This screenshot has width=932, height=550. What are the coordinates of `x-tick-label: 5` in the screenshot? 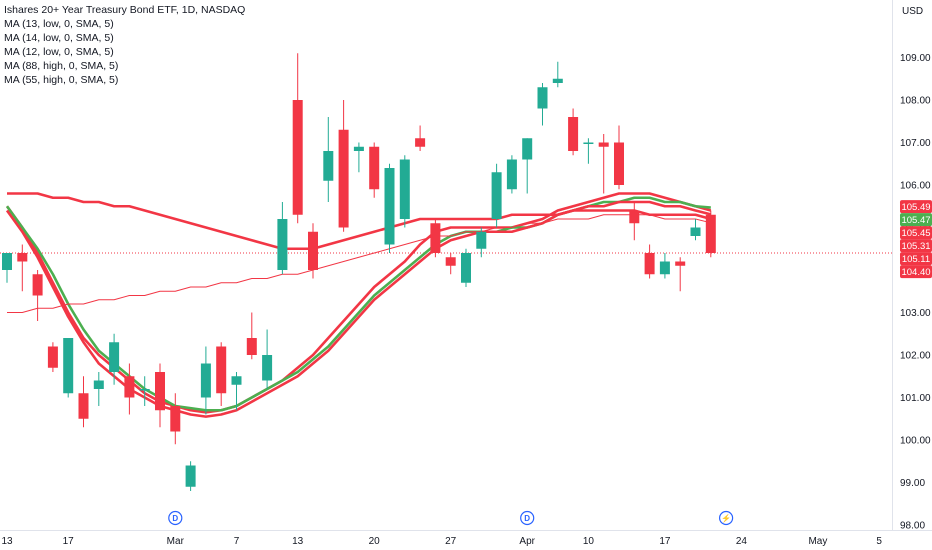 It's located at (879, 541).